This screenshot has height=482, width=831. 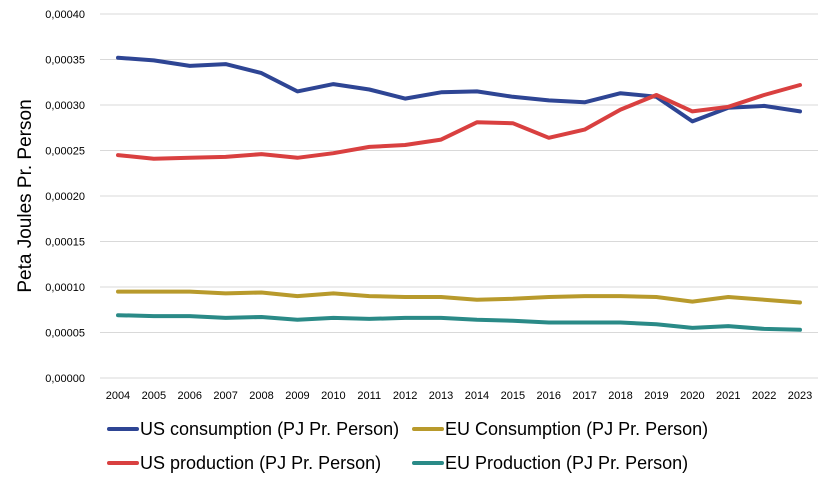 I want to click on x-tick-label: 2023, so click(x=800, y=396).